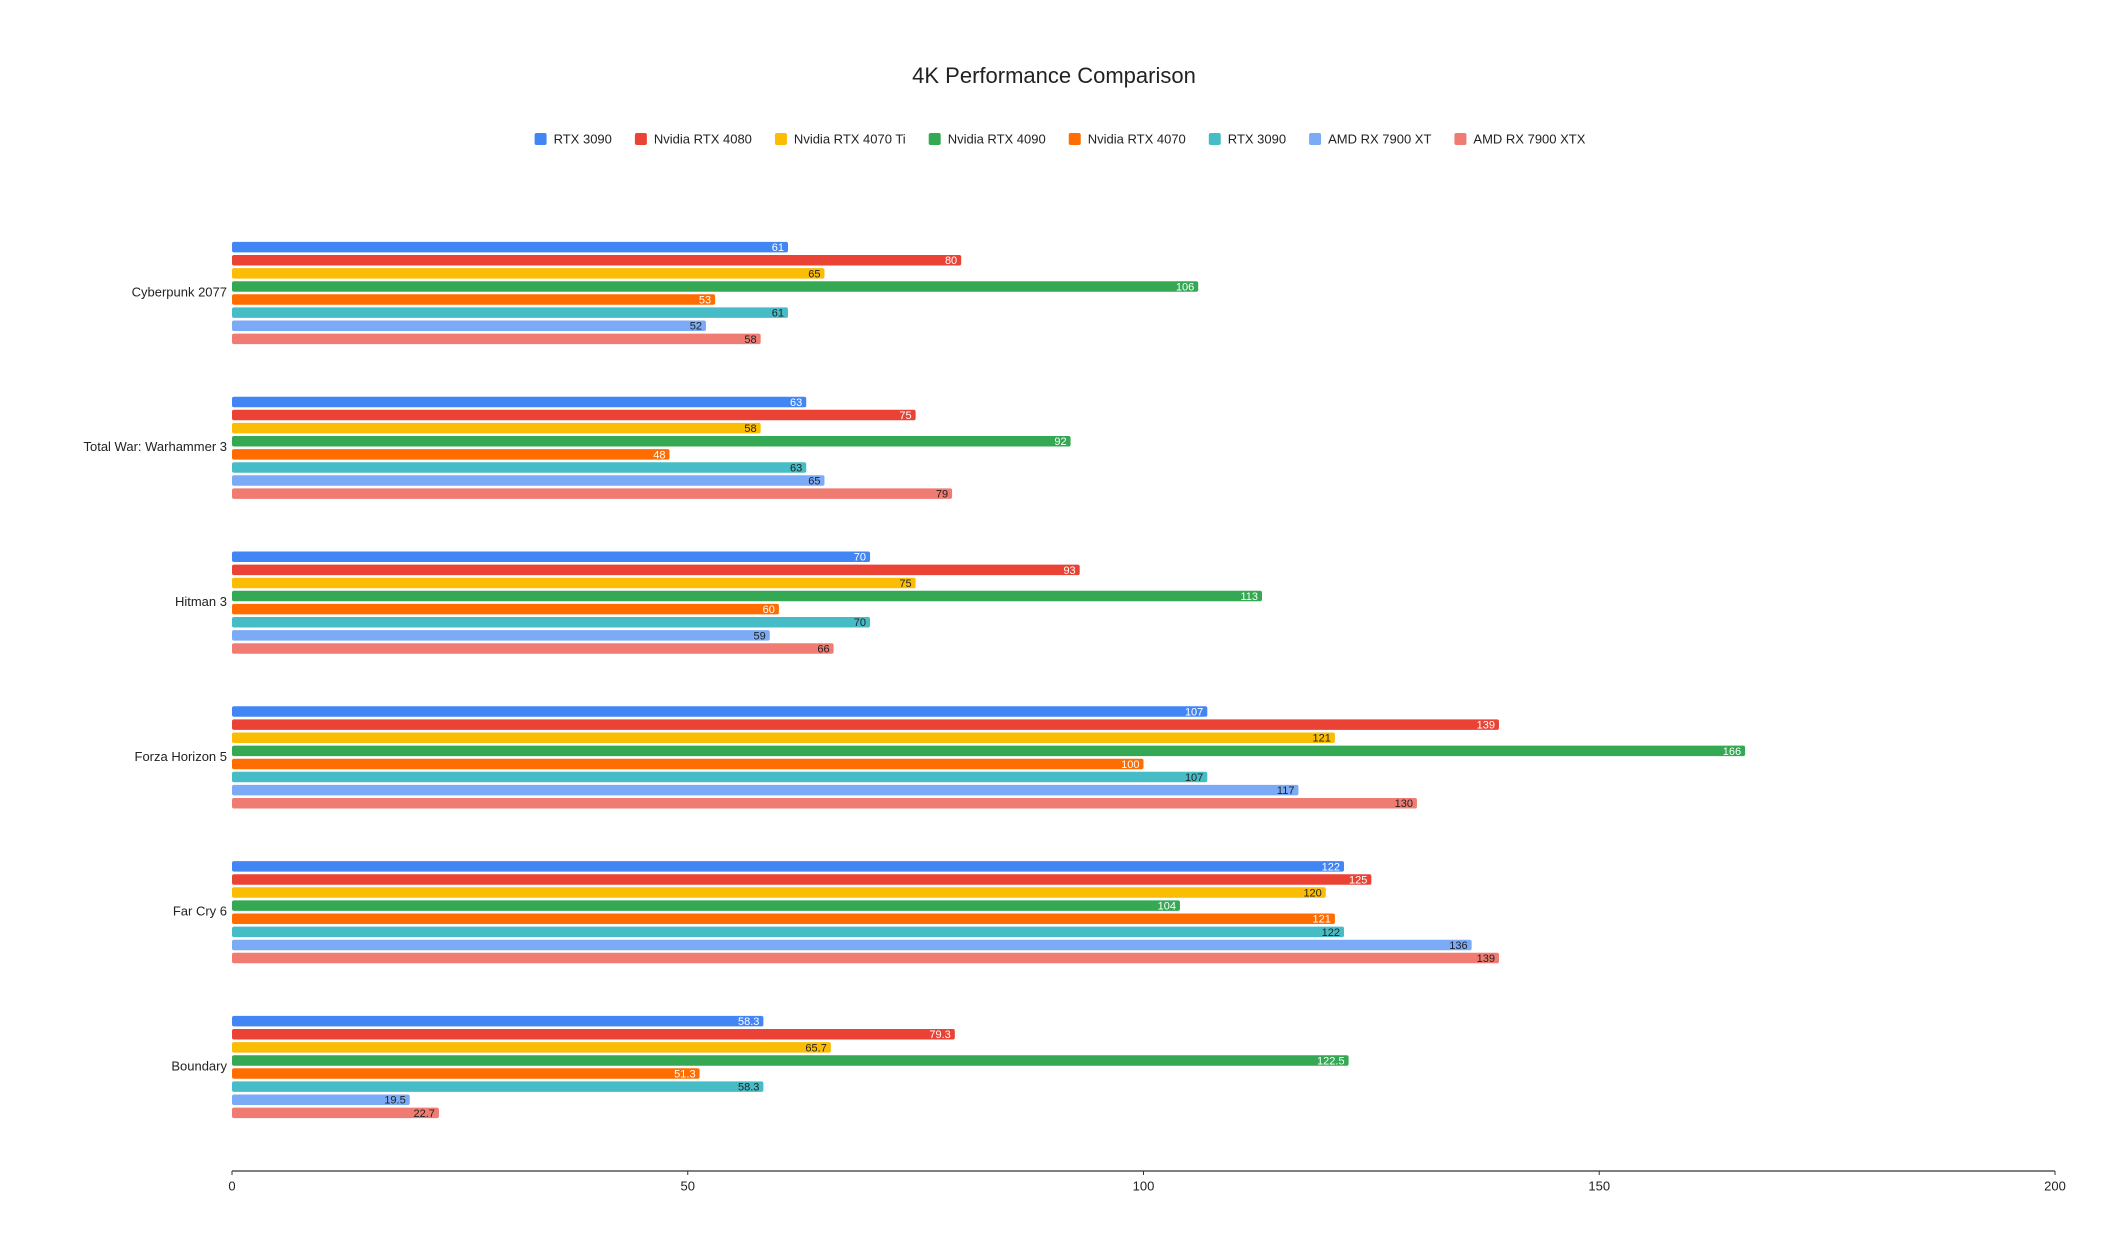 This screenshot has width=2108, height=1250. What do you see at coordinates (703, 138) in the screenshot?
I see `legend-label: Nvidia RTX 4080` at bounding box center [703, 138].